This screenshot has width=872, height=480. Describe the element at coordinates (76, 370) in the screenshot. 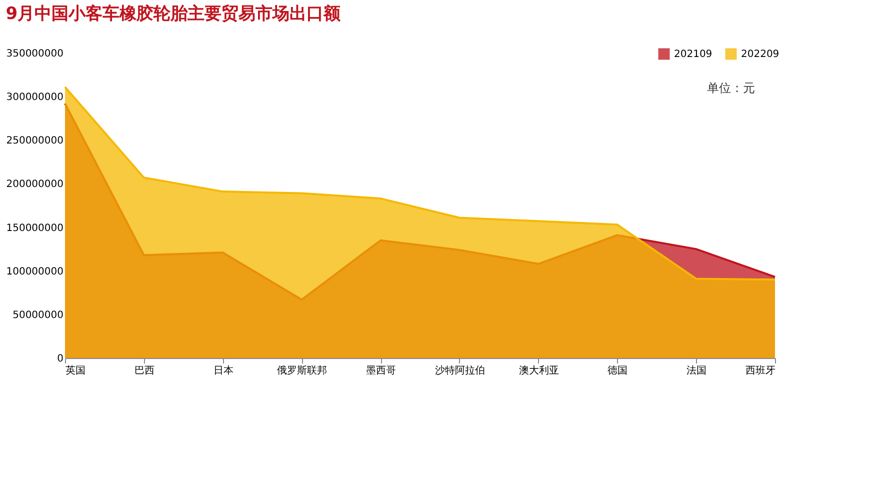

I see `x-tick-label: 英国` at that location.